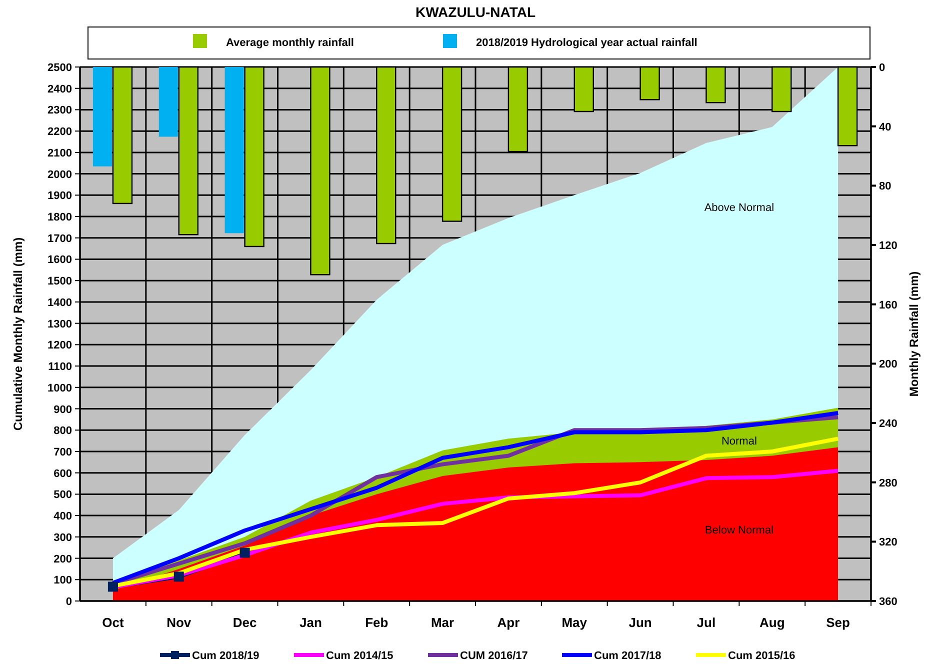  What do you see at coordinates (739, 441) in the screenshot?
I see `series-label: Normal` at bounding box center [739, 441].